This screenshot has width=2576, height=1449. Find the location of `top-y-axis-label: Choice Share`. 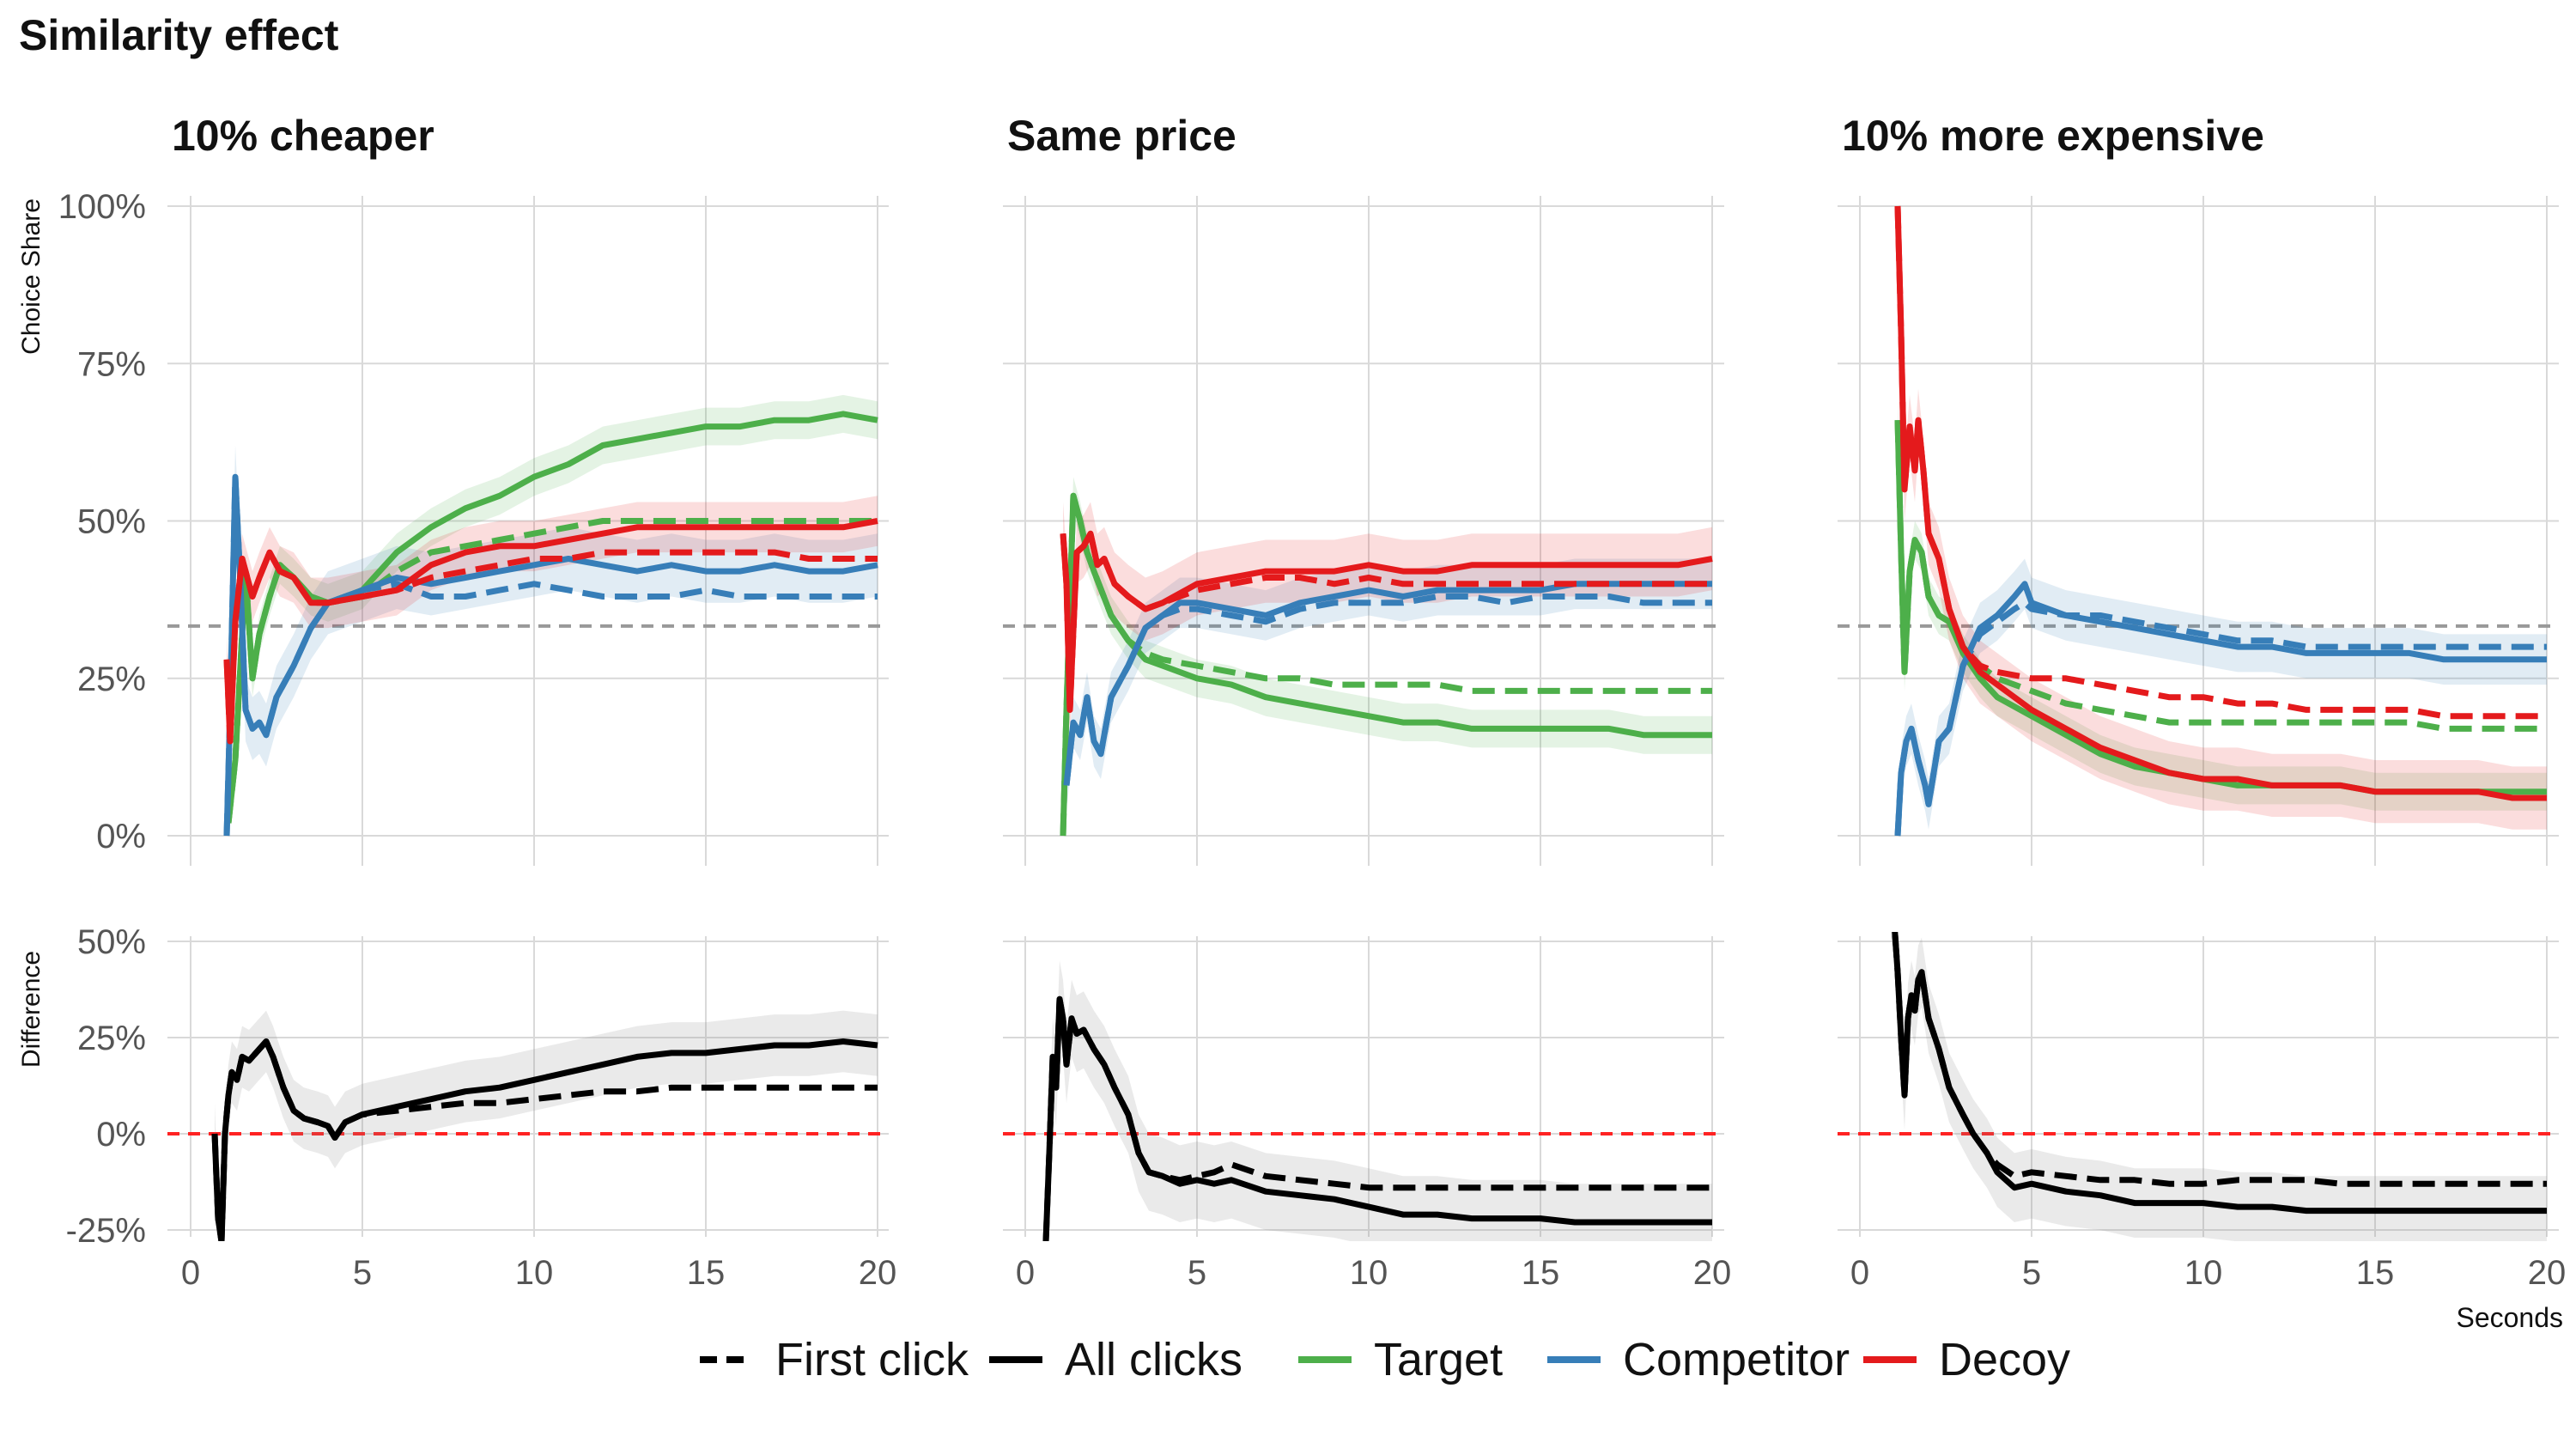

top-y-axis-label: Choice Share is located at coordinates (32, 276).